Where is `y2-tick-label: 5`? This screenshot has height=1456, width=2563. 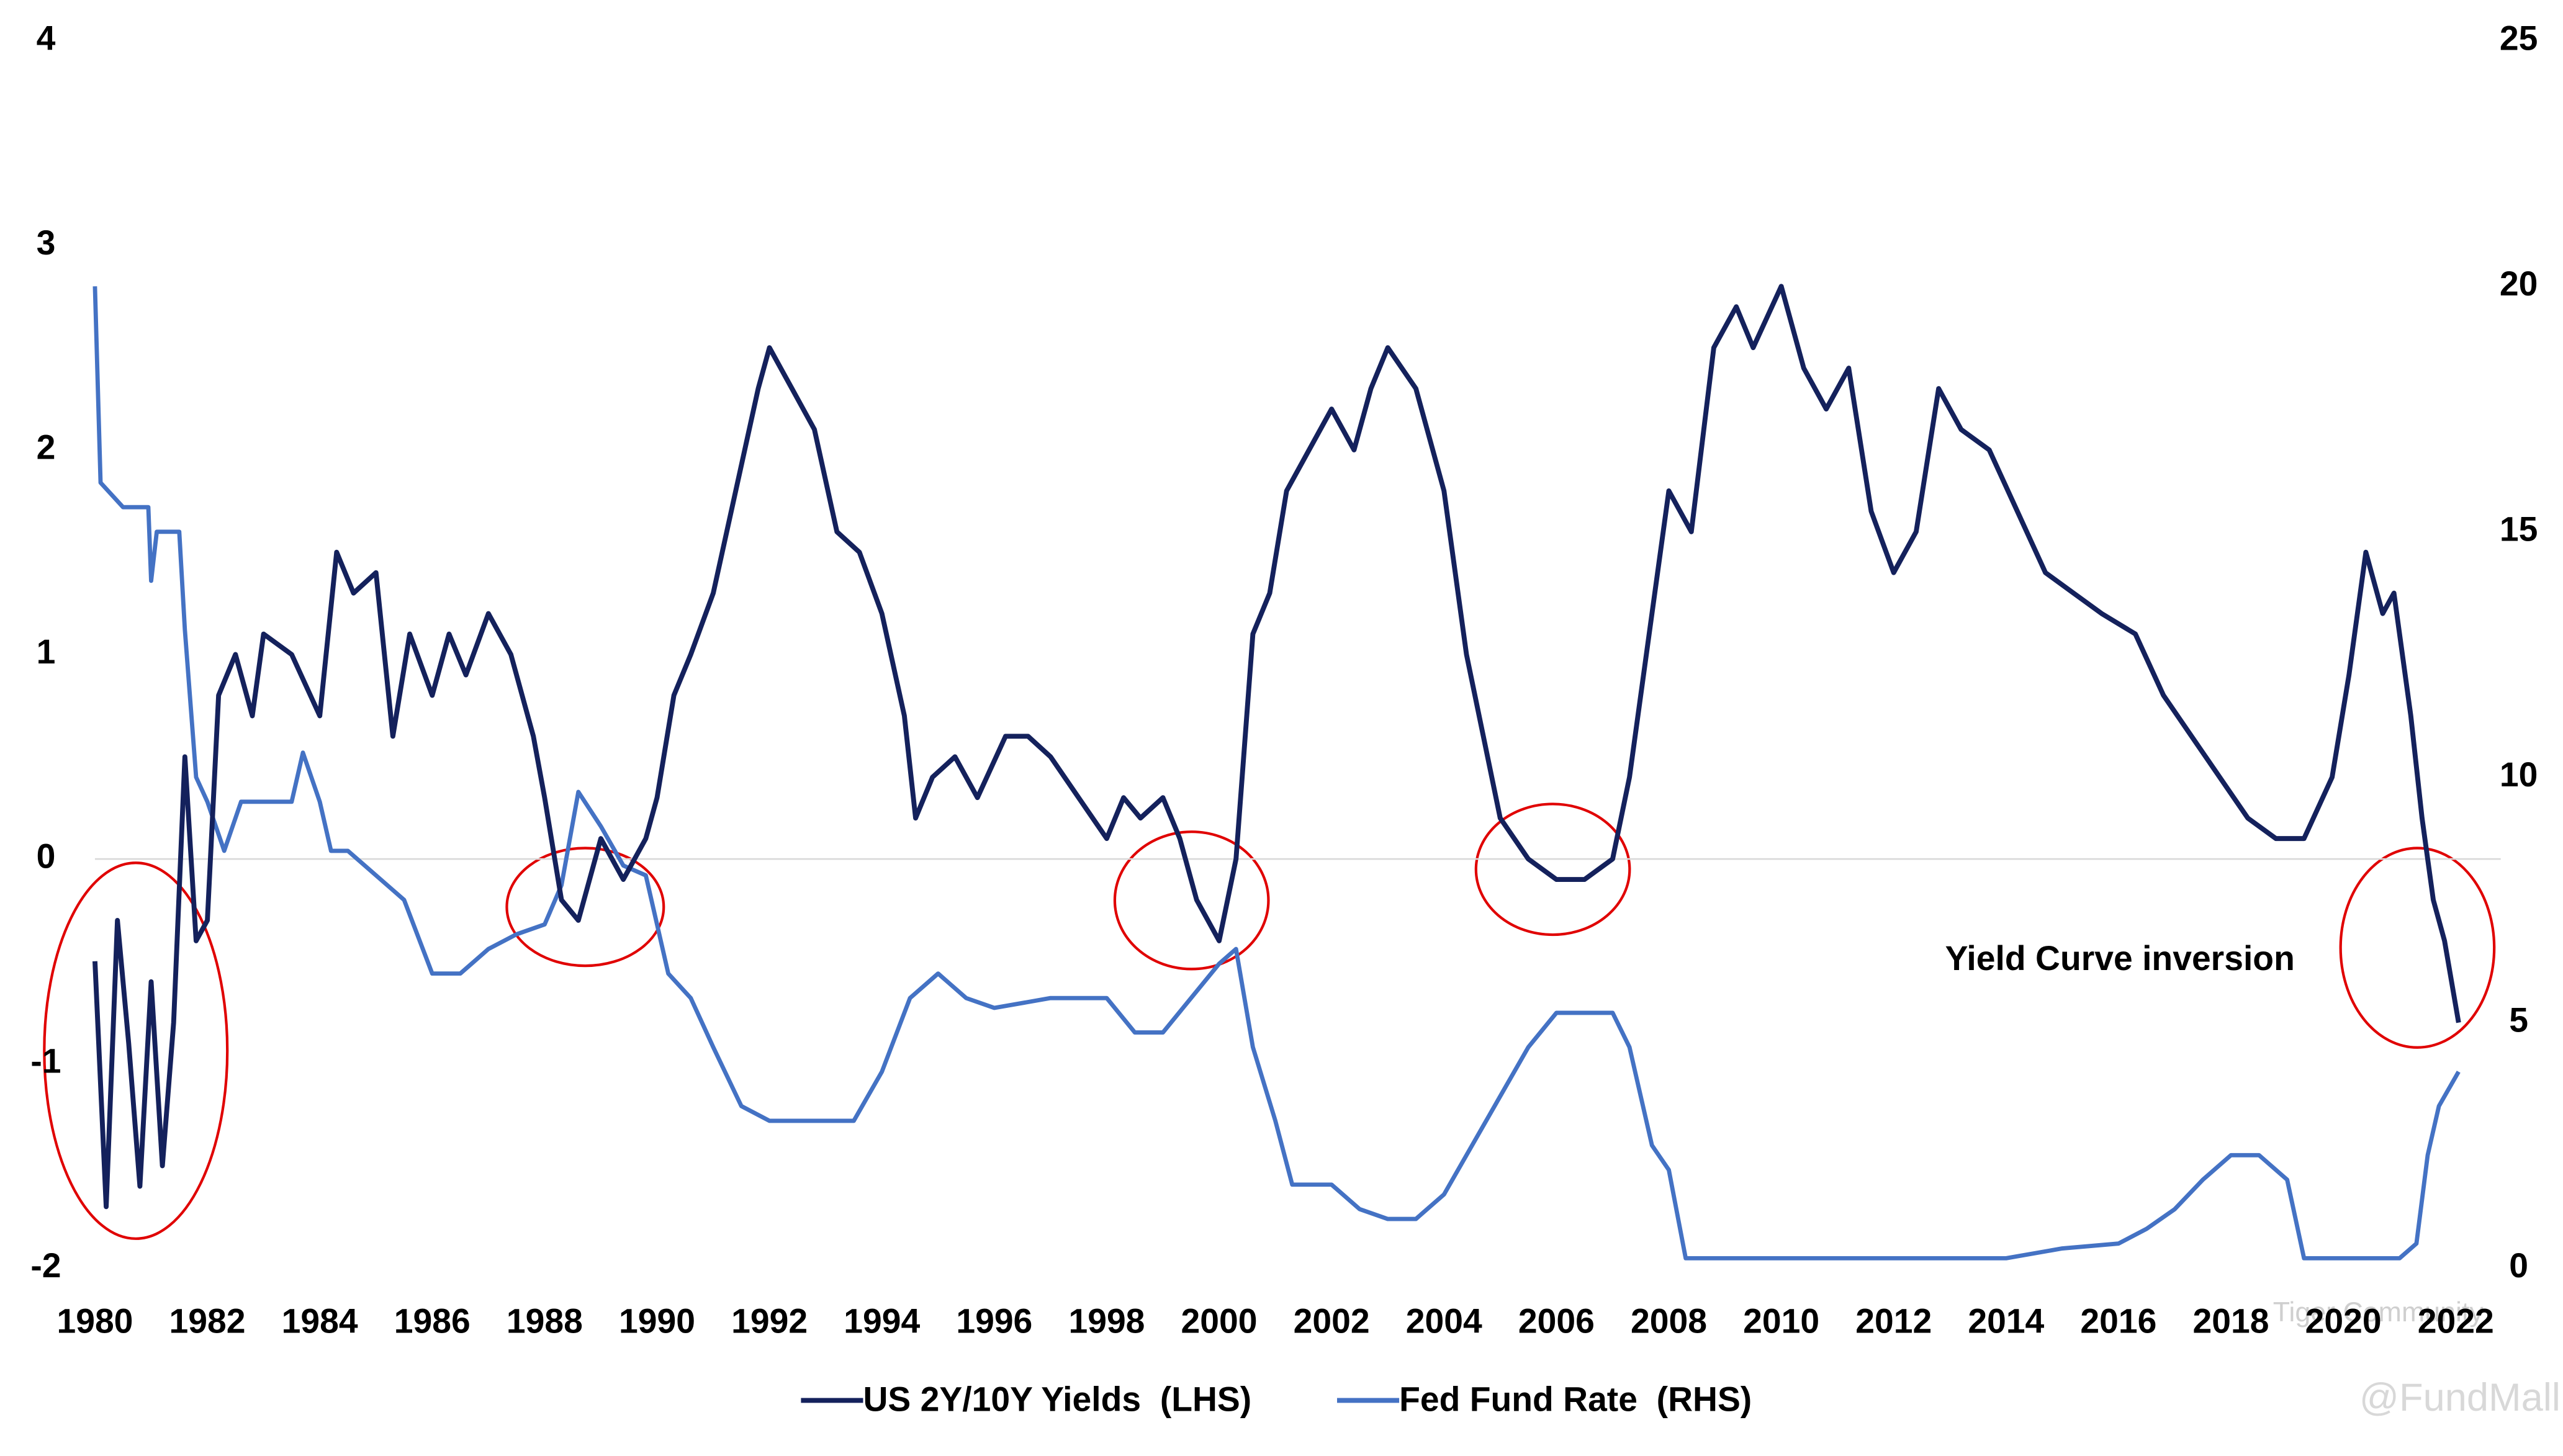 y2-tick-label: 5 is located at coordinates (2518, 1019).